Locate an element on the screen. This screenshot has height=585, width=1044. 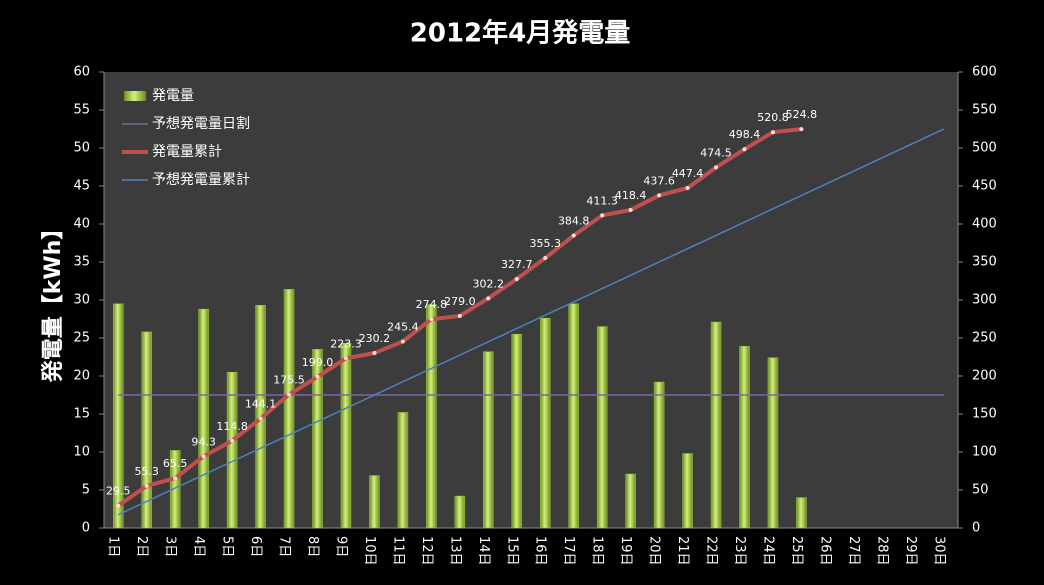
data-label: 55.3 is located at coordinates (146, 471).